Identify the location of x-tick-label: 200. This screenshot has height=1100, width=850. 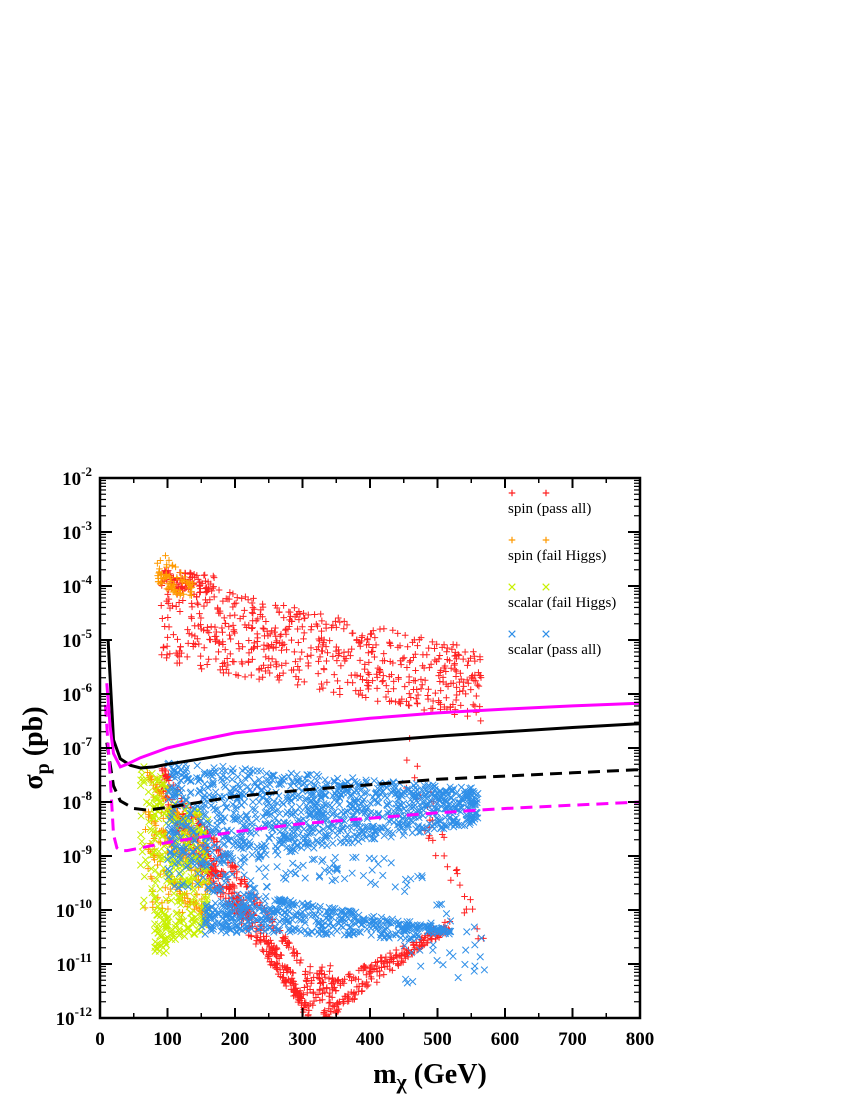
(235, 1039).